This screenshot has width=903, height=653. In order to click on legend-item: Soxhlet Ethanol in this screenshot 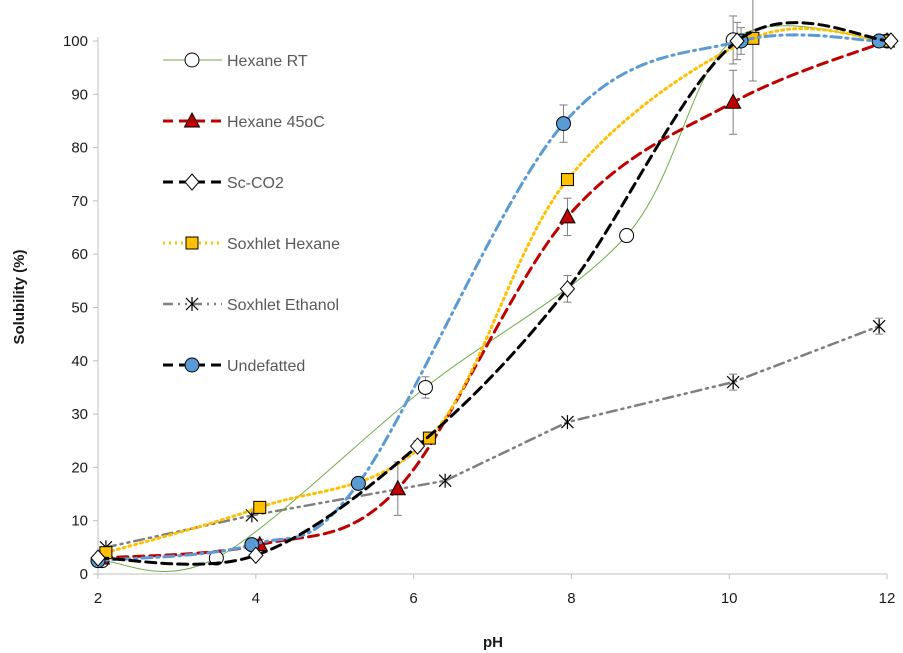, I will do `click(251, 305)`.